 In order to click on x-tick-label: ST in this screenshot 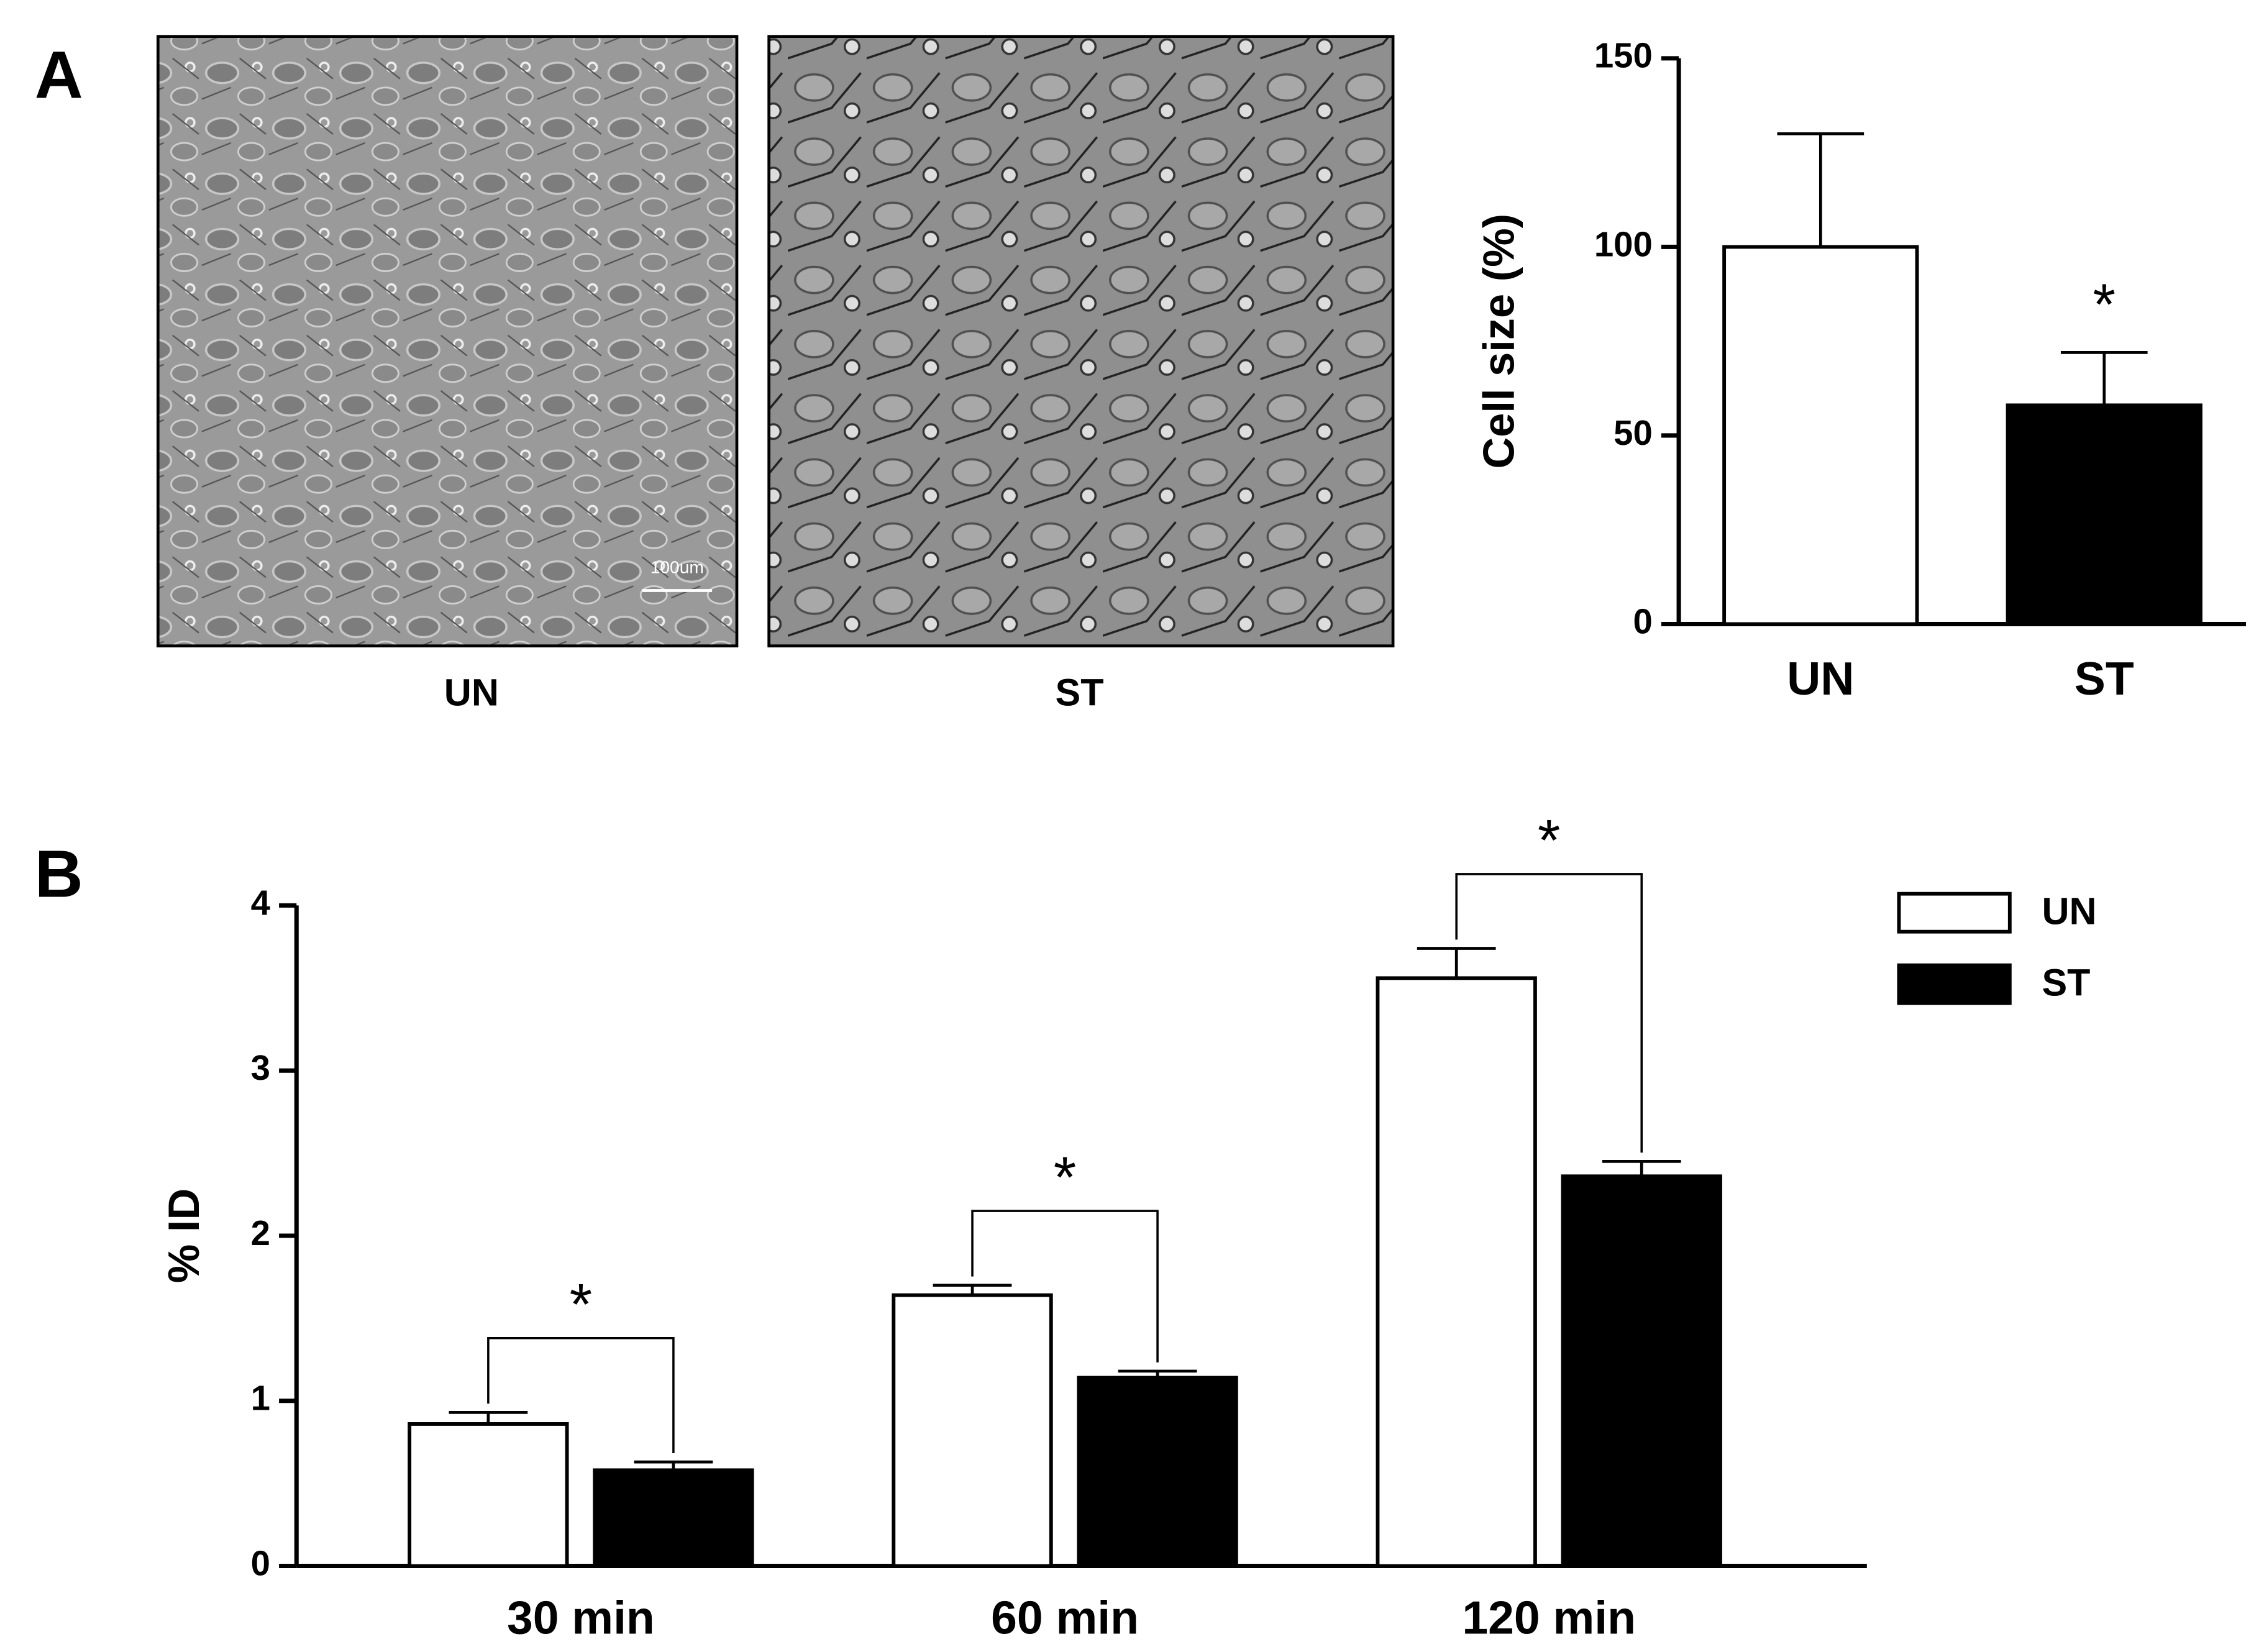, I will do `click(2104, 678)`.